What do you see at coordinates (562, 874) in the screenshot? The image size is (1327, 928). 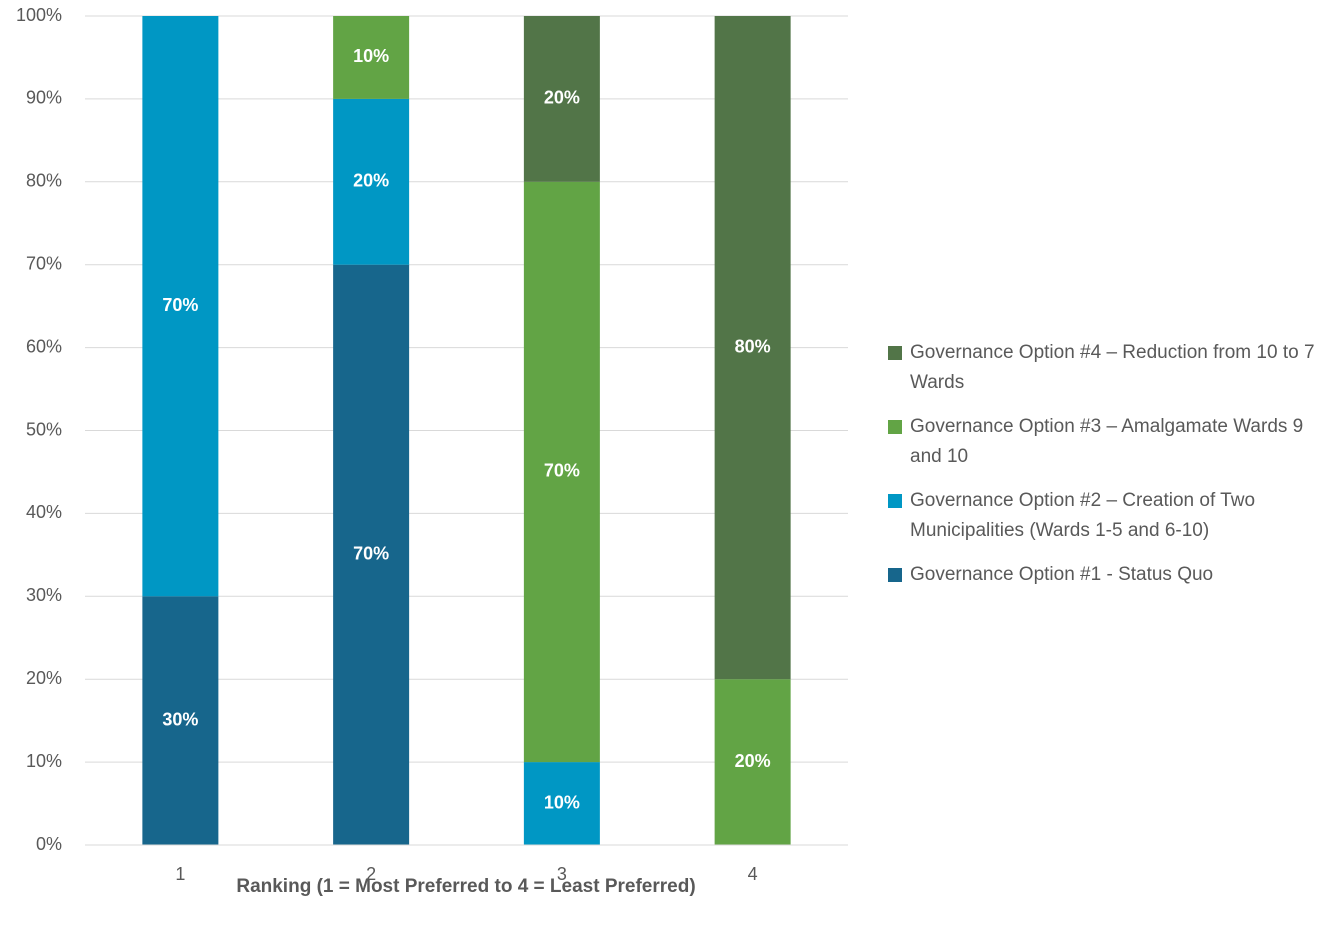 I see `x-tick-label: 3` at bounding box center [562, 874].